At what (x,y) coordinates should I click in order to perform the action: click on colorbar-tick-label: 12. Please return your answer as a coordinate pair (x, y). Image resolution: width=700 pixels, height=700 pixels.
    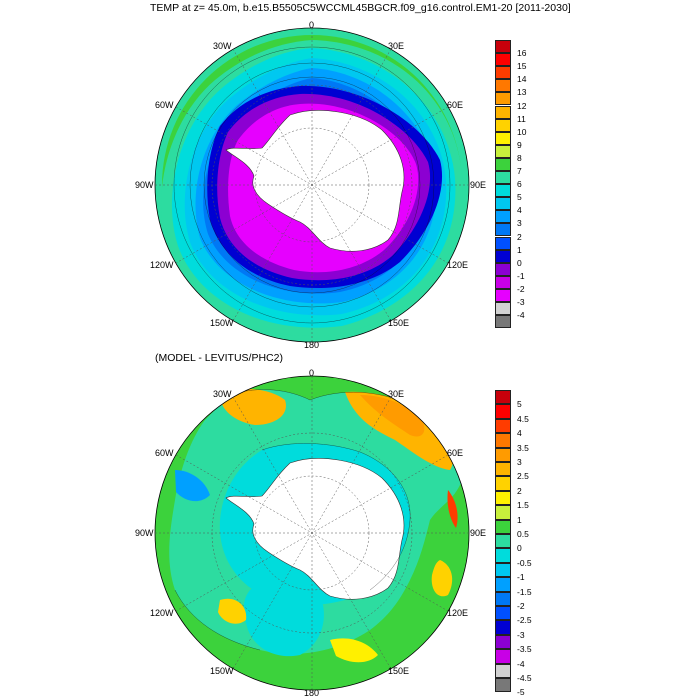
    Looking at the image, I should click on (522, 105).